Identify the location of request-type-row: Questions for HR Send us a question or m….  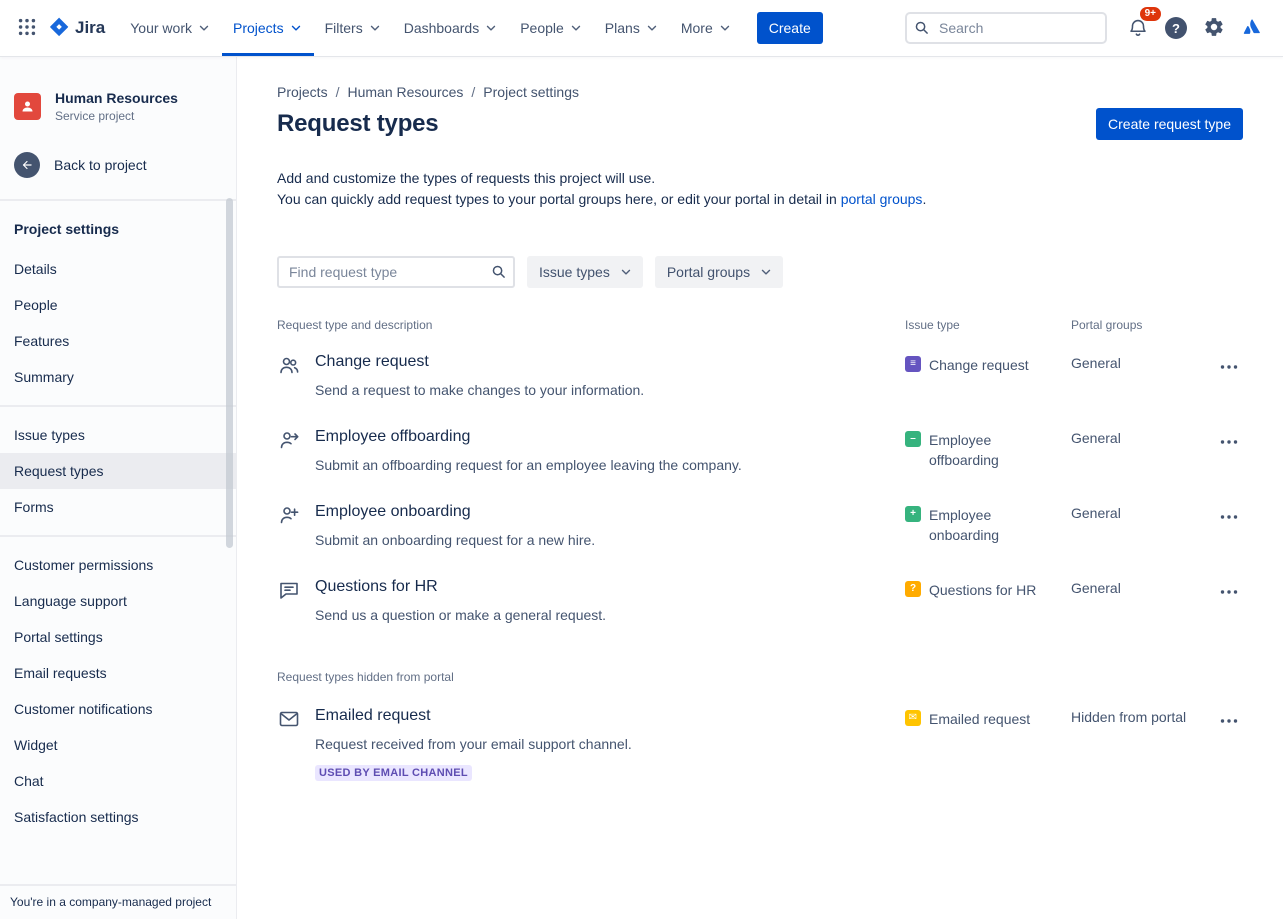
(760, 602).